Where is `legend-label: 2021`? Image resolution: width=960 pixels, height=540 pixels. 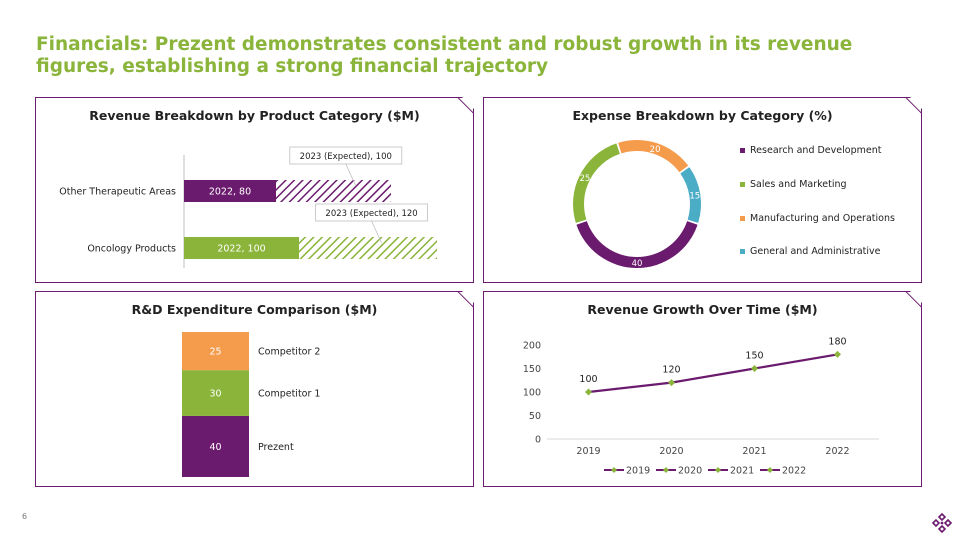
legend-label: 2021 is located at coordinates (742, 471).